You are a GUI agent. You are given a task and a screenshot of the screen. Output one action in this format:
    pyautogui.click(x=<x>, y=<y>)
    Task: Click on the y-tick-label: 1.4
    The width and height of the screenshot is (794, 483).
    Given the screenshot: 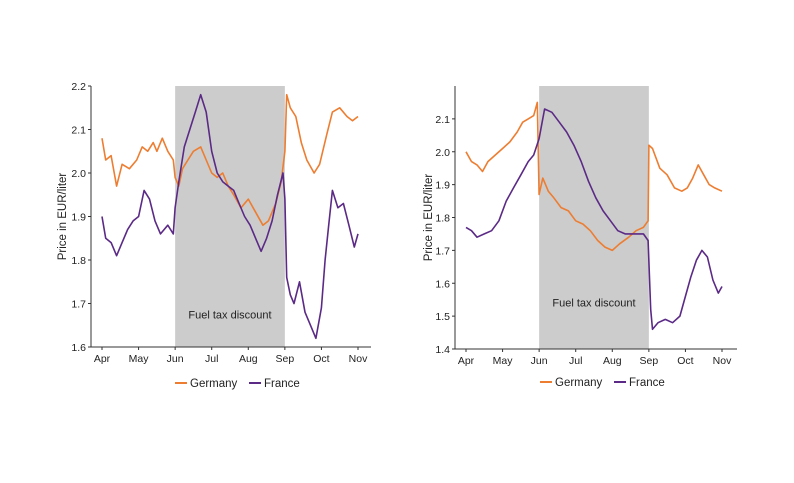 What is the action you would take?
    pyautogui.click(x=442, y=350)
    